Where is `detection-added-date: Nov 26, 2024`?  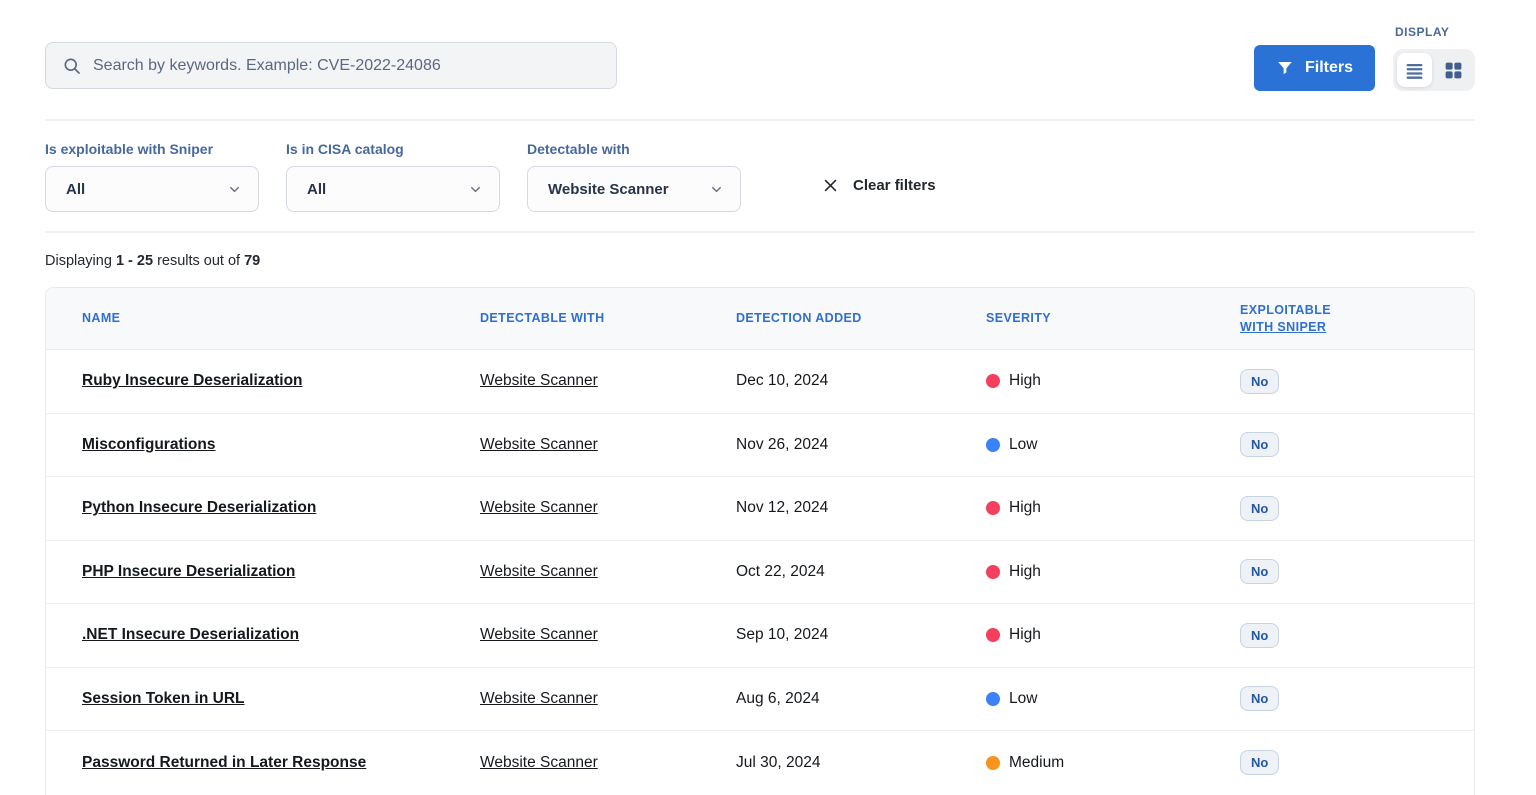
detection-added-date: Nov 26, 2024 is located at coordinates (782, 444).